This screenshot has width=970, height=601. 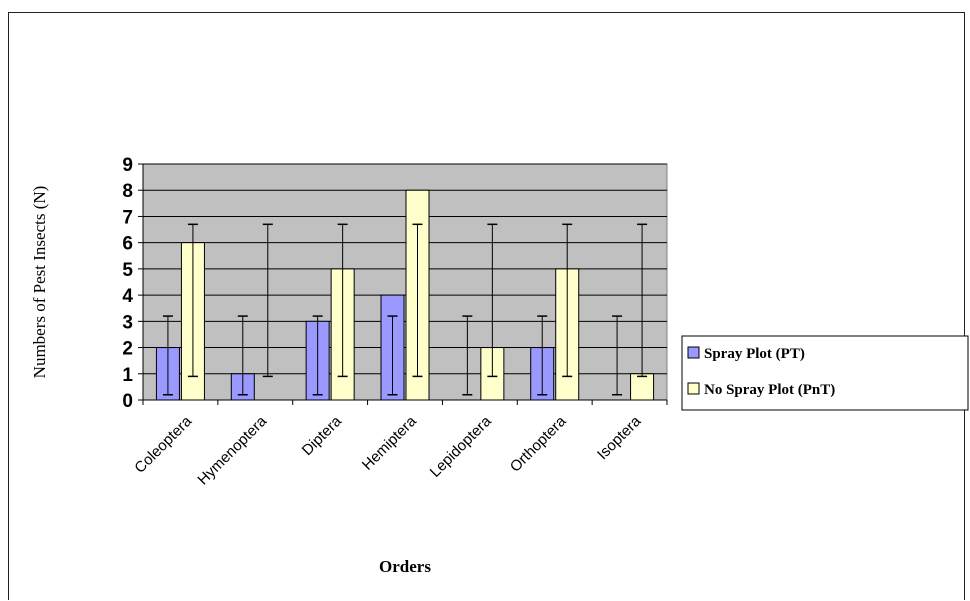 I want to click on y-tick-label: 6, so click(x=127, y=244).